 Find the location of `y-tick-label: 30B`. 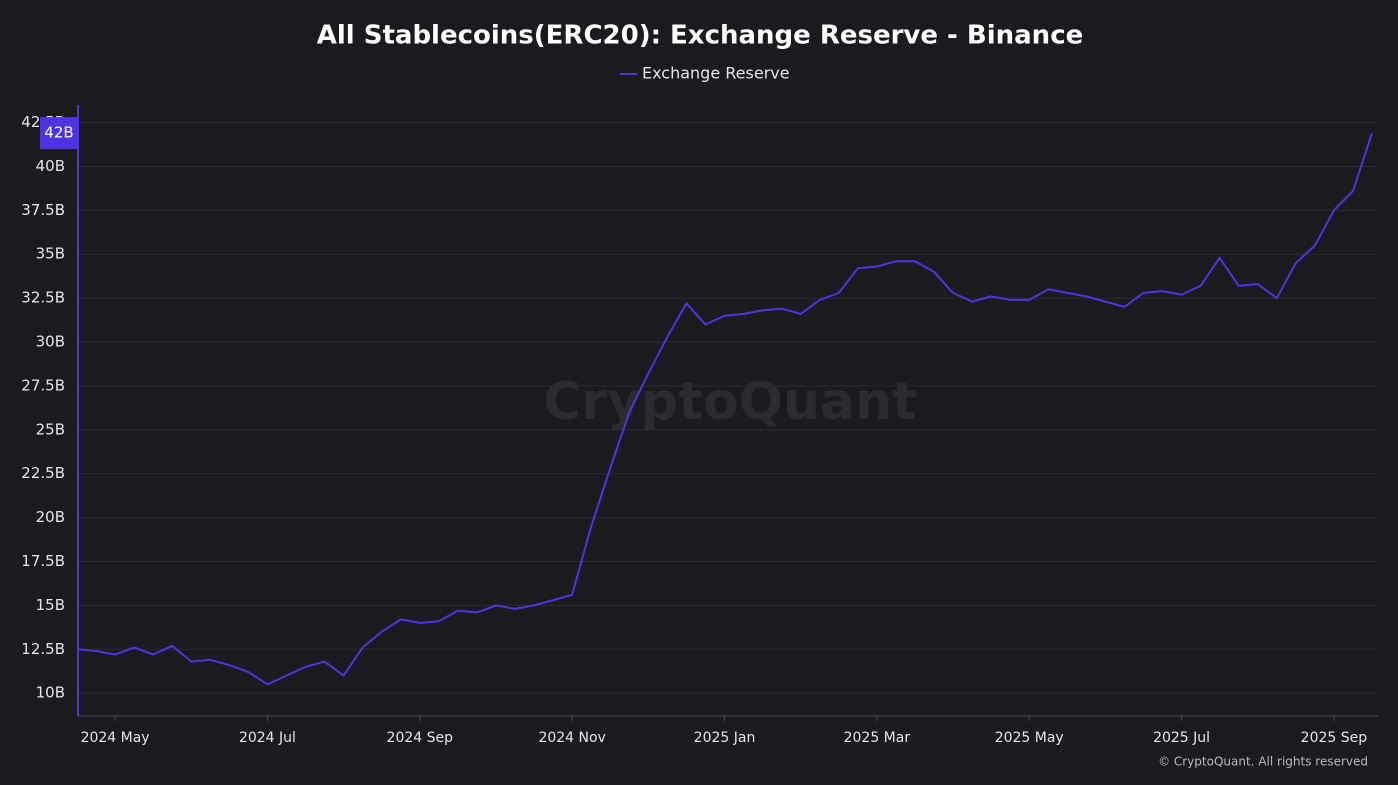

y-tick-label: 30B is located at coordinates (50, 342).